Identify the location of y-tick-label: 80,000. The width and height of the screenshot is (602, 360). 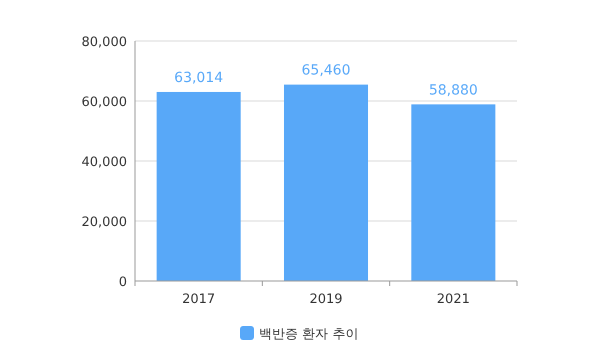
(104, 42).